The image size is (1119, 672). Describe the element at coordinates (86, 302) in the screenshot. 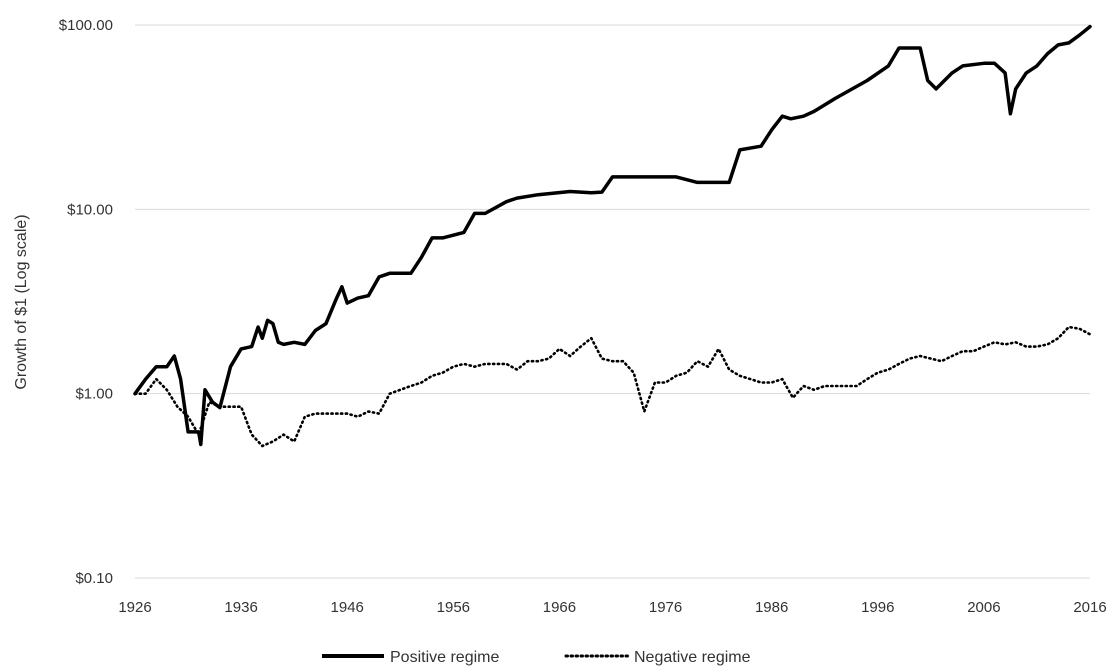

I see `y-axis-tick-labels: $0.10 $1.00 $10.00 $100.00` at that location.